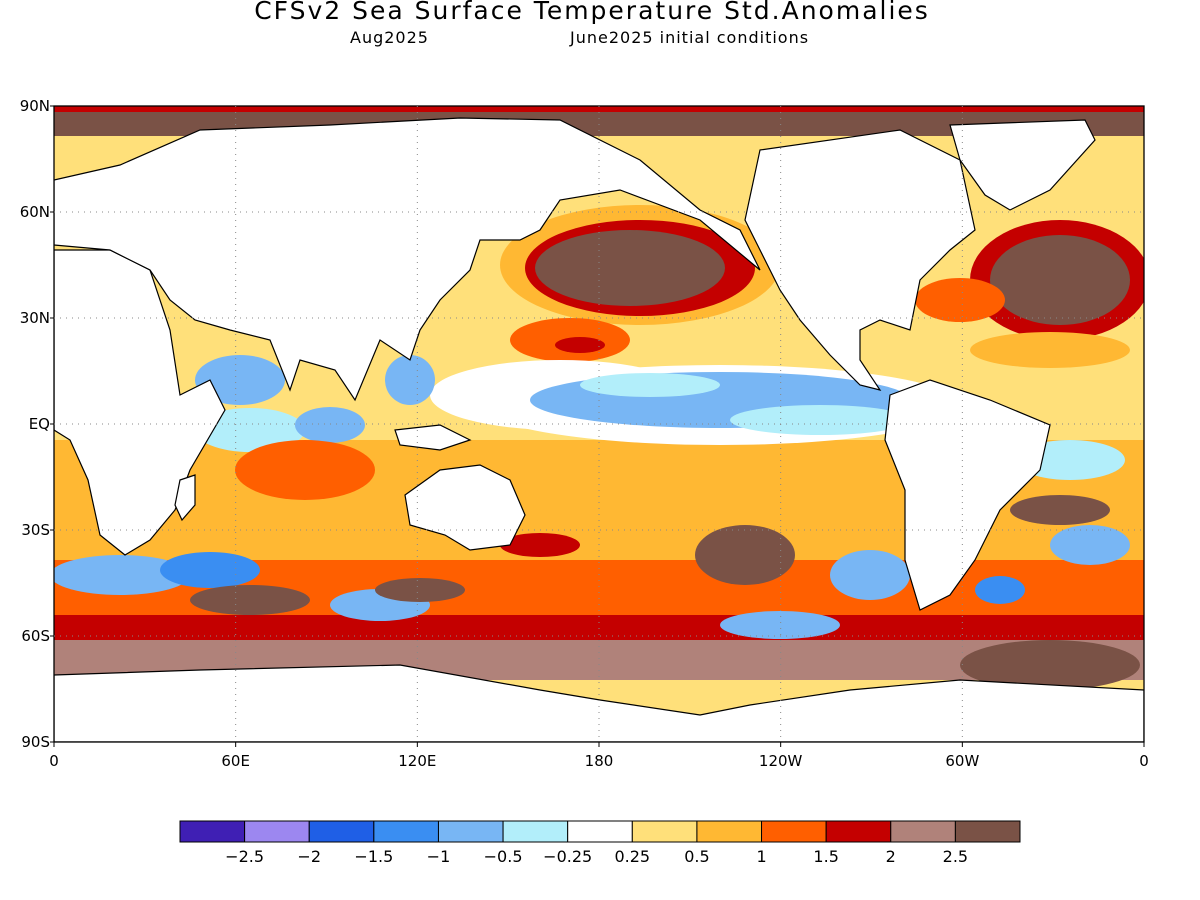  What do you see at coordinates (761, 856) in the screenshot?
I see `colorbar-level-label: 1` at bounding box center [761, 856].